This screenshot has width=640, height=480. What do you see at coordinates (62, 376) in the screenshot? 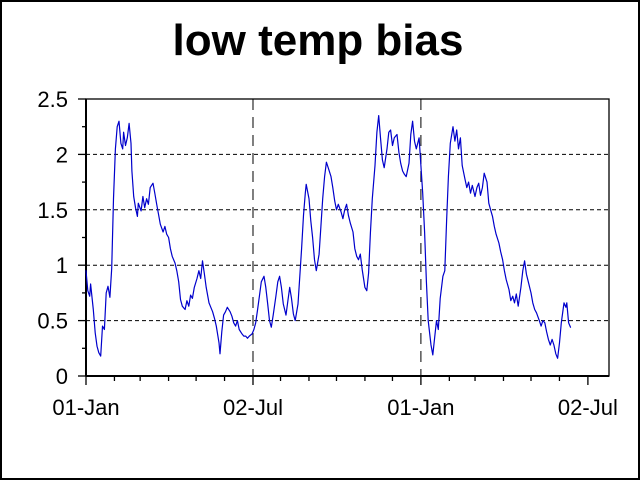
I see `y-tick-label: 0` at bounding box center [62, 376].